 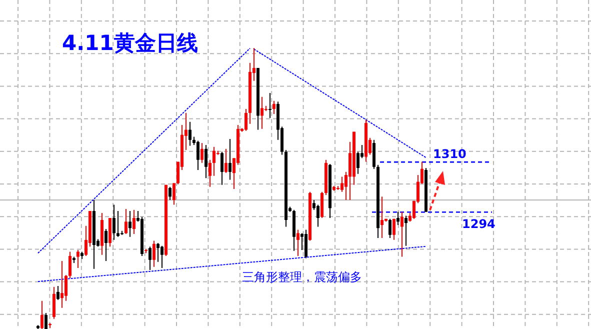 I want to click on chart-title: 4.11黄金日线, so click(x=130, y=43).